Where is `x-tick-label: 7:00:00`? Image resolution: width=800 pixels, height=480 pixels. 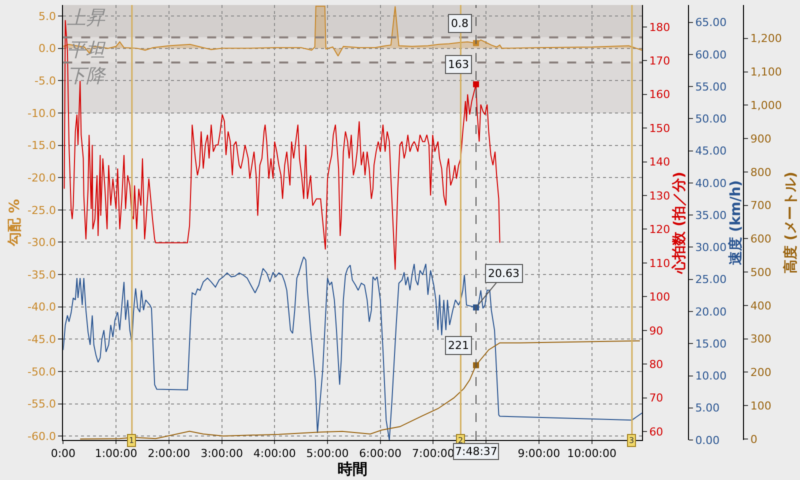
x-tick-label: 7:00:00 is located at coordinates (433, 453).